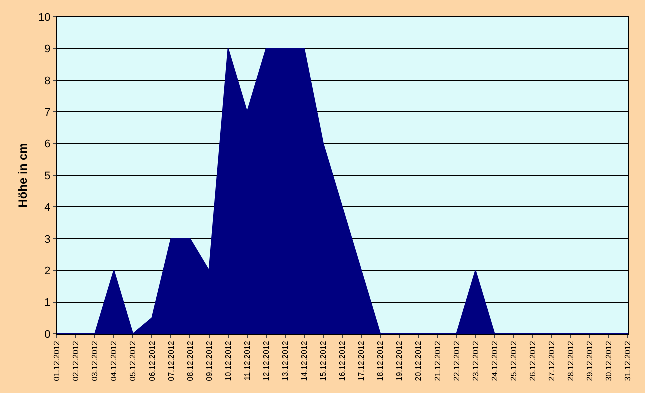 The image size is (645, 393). I want to click on y-tick-label: 8, so click(47, 81).